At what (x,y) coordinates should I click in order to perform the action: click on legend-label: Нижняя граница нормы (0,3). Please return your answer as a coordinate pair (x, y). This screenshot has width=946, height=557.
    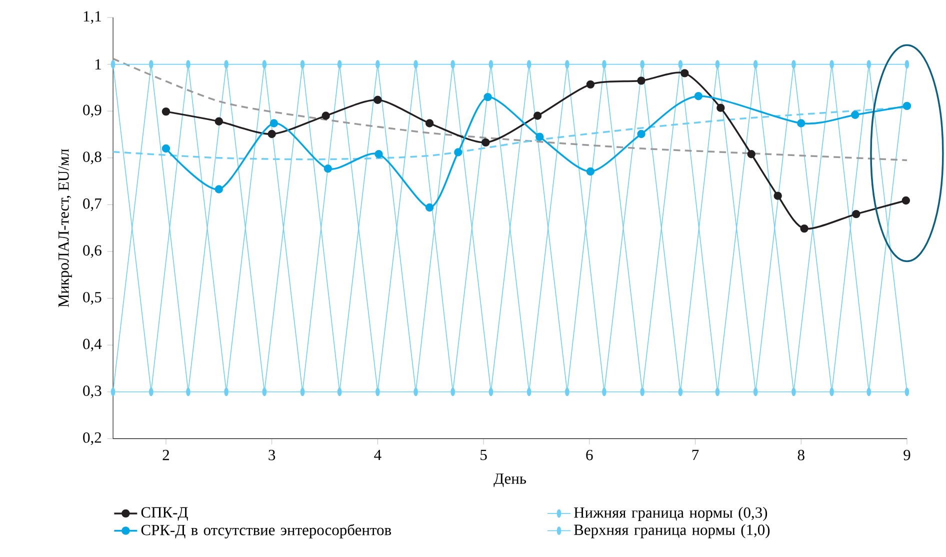
    Looking at the image, I should click on (671, 513).